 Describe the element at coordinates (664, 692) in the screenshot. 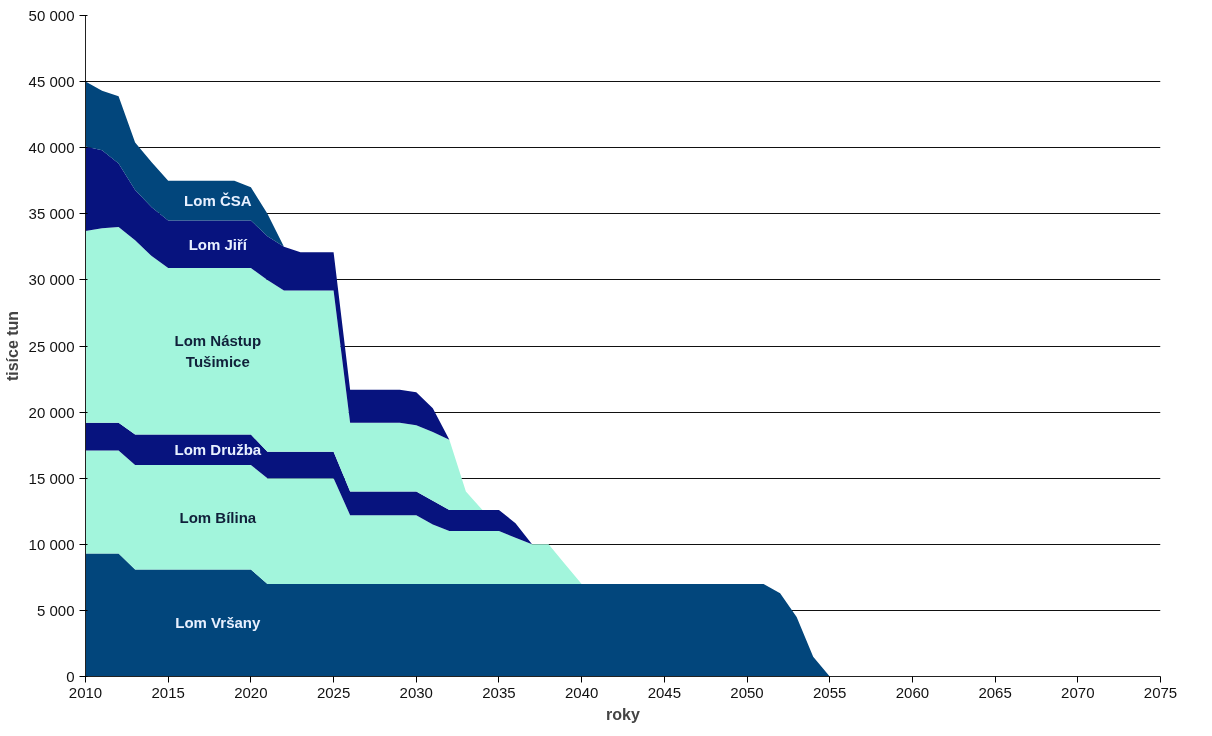

I see `x-tick-label: 2045` at that location.